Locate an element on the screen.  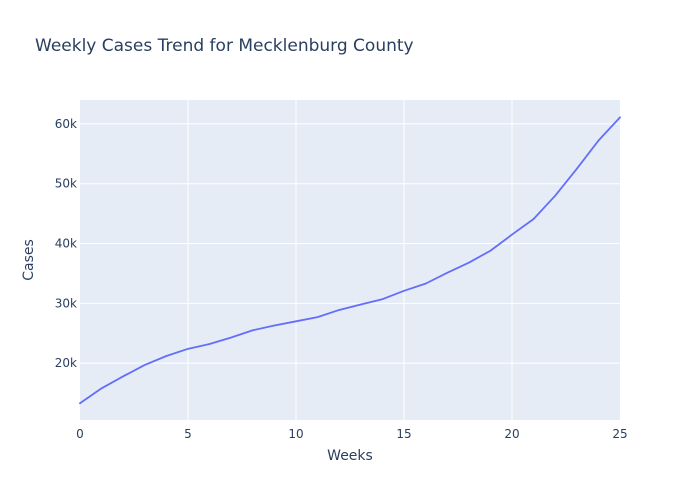
x-tick-label: 0 is located at coordinates (80, 434).